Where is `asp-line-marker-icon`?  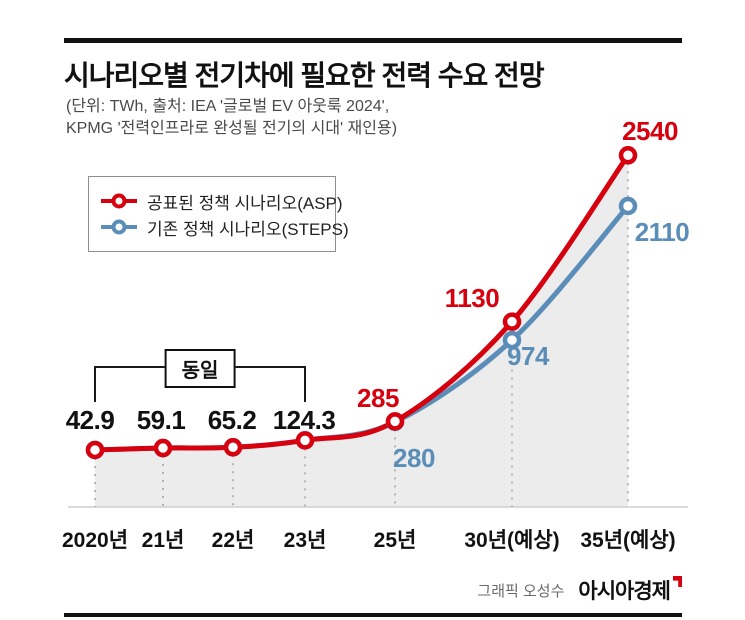
asp-line-marker-icon is located at coordinates (119, 201).